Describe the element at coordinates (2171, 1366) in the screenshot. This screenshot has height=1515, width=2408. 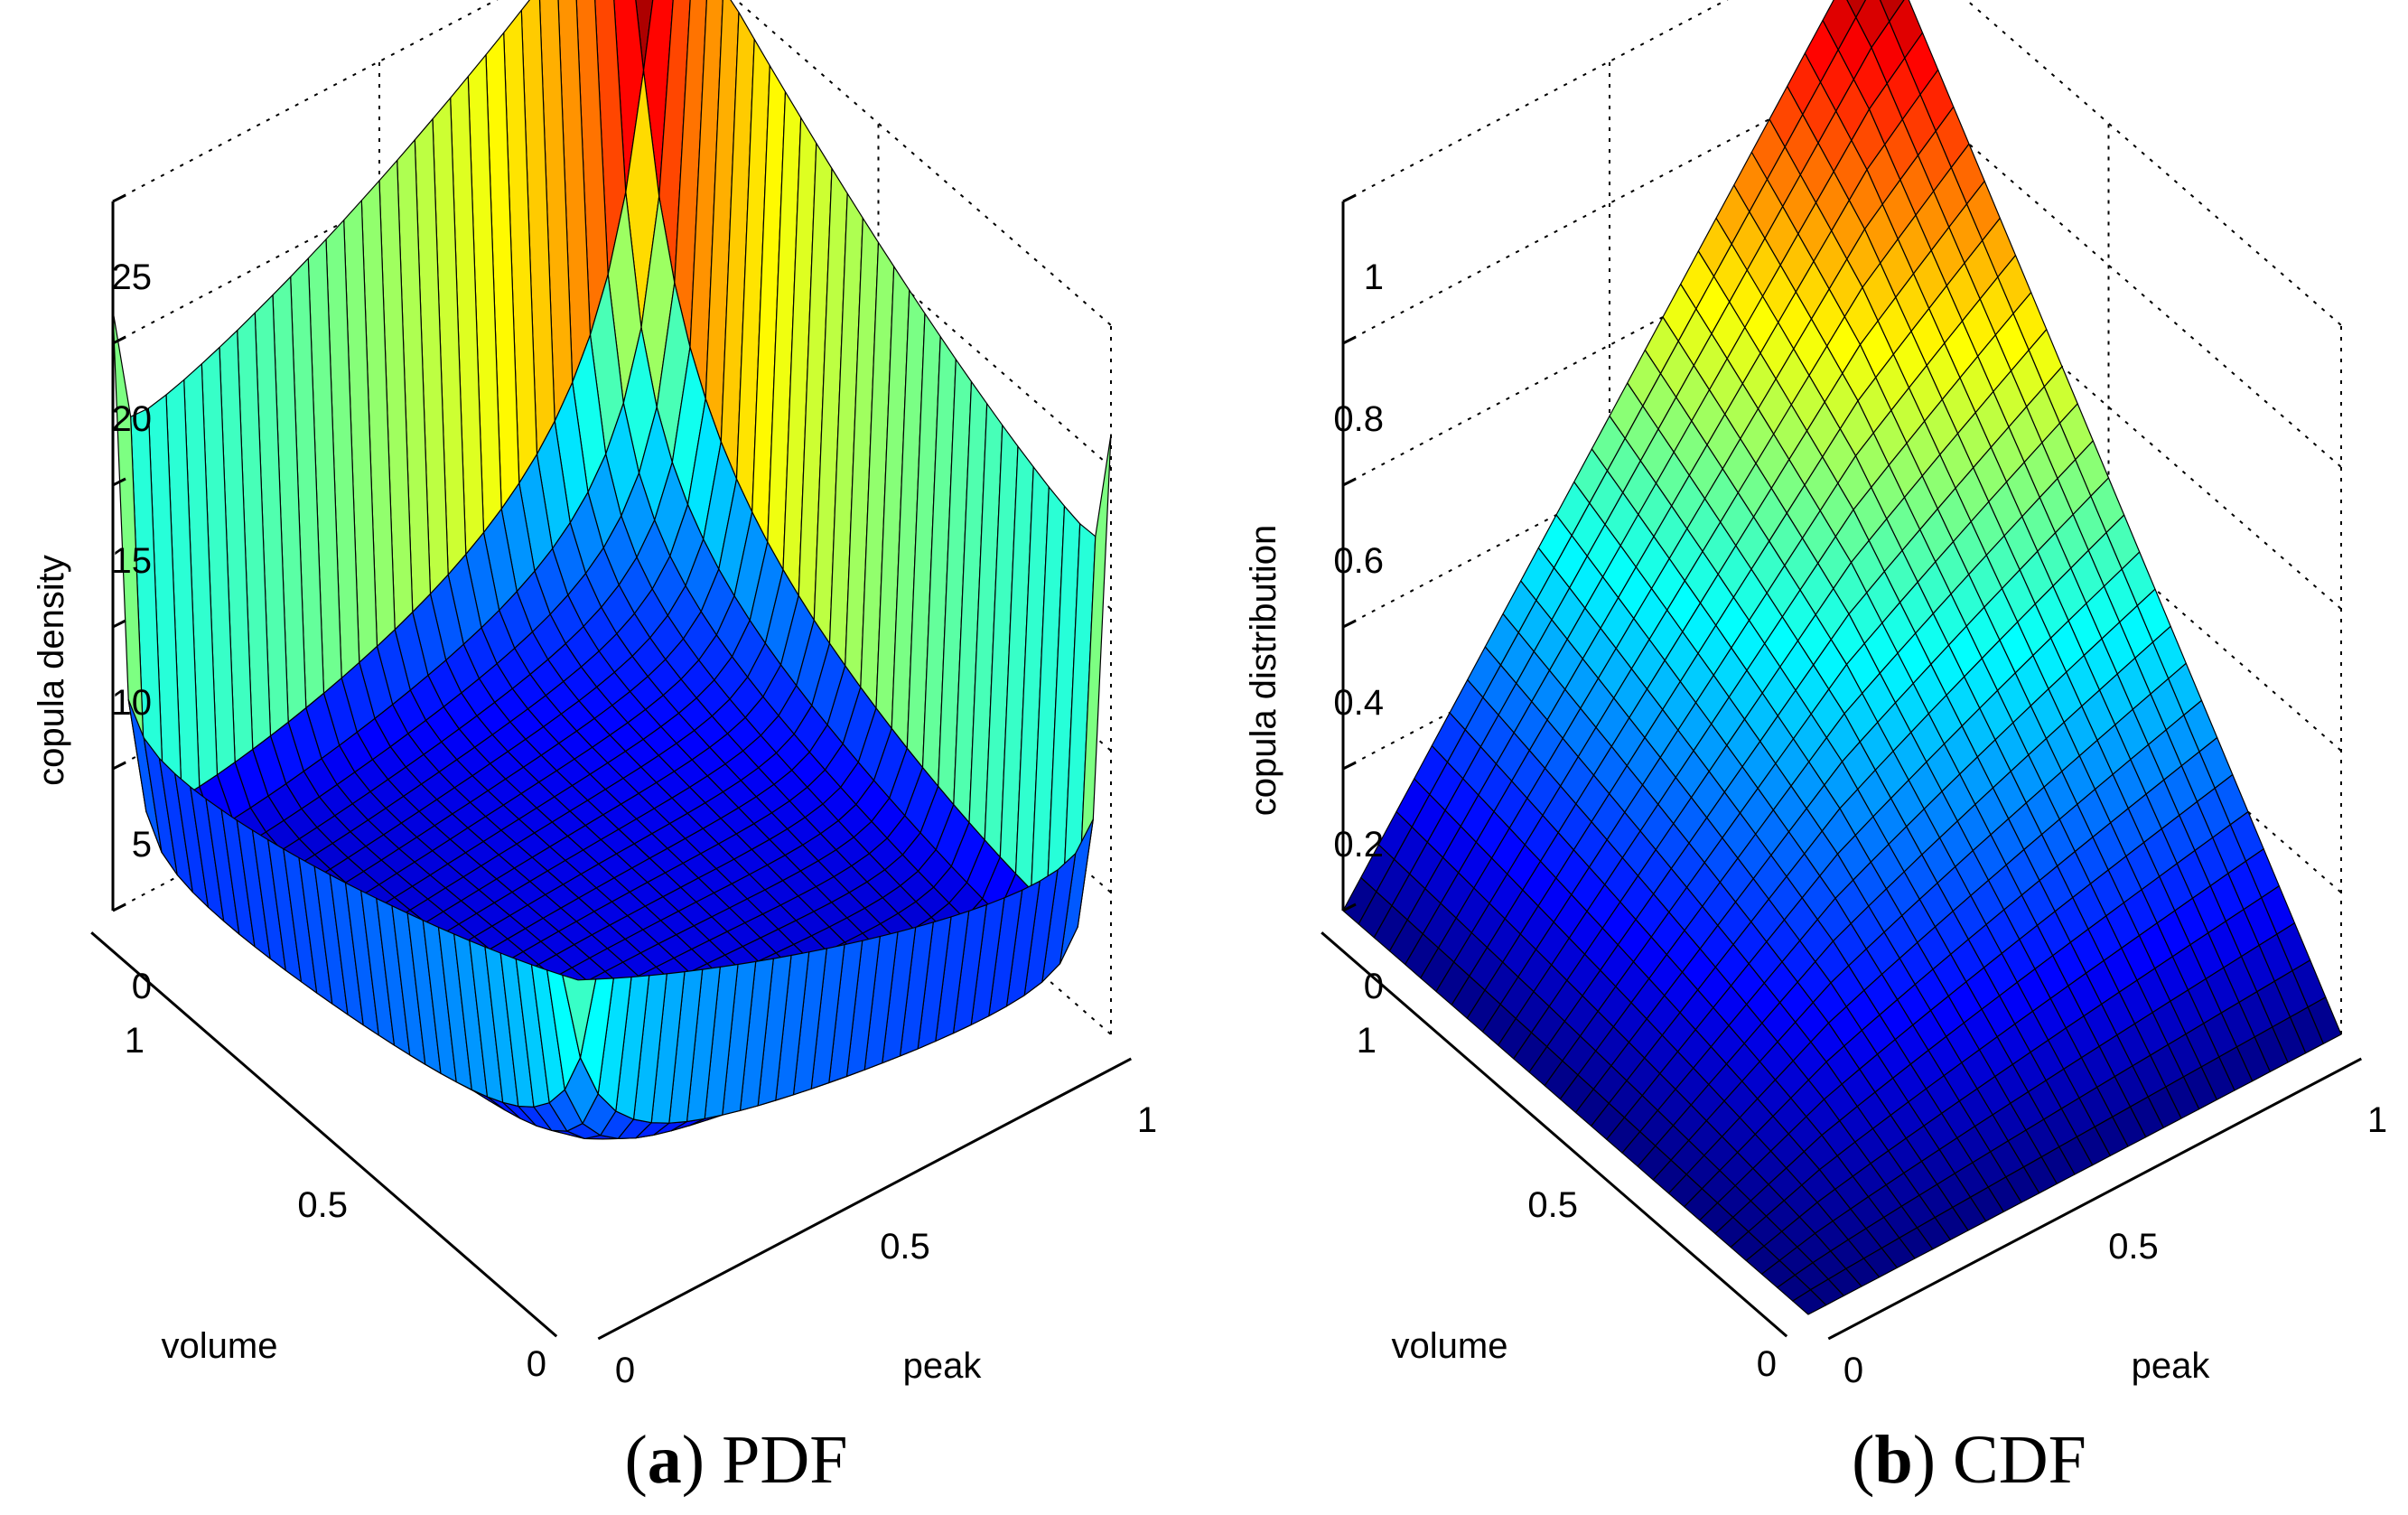
I see `cdf-xlabel: peak` at that location.